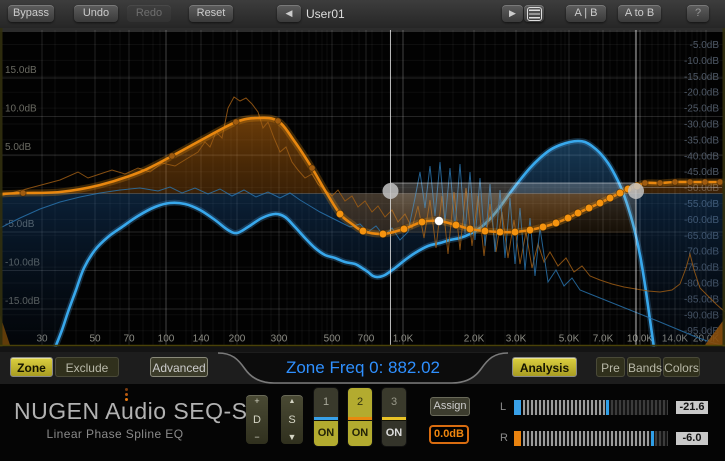 Image resolution: width=725 pixels, height=461 pixels. What do you see at coordinates (325, 14) in the screenshot?
I see `preset-name: User01` at bounding box center [325, 14].